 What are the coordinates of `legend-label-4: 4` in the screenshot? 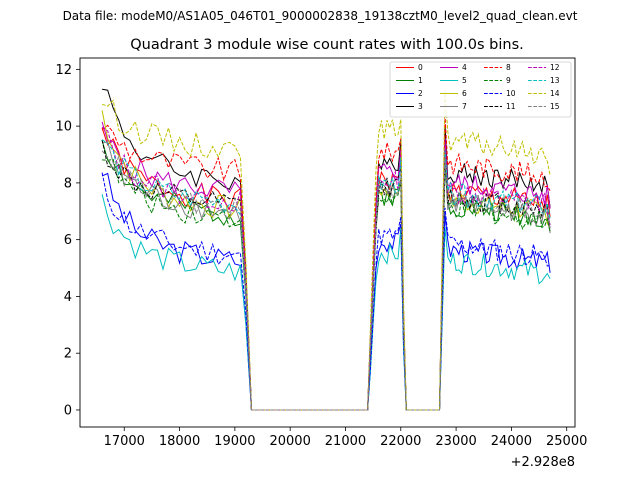 It's located at (464, 67).